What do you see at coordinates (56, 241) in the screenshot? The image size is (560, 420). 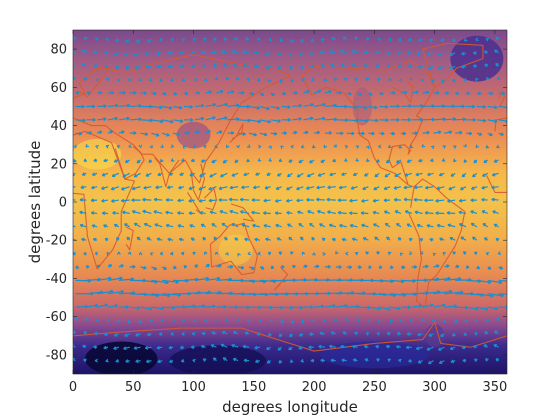 I see `y-tick-label: -20` at bounding box center [56, 241].